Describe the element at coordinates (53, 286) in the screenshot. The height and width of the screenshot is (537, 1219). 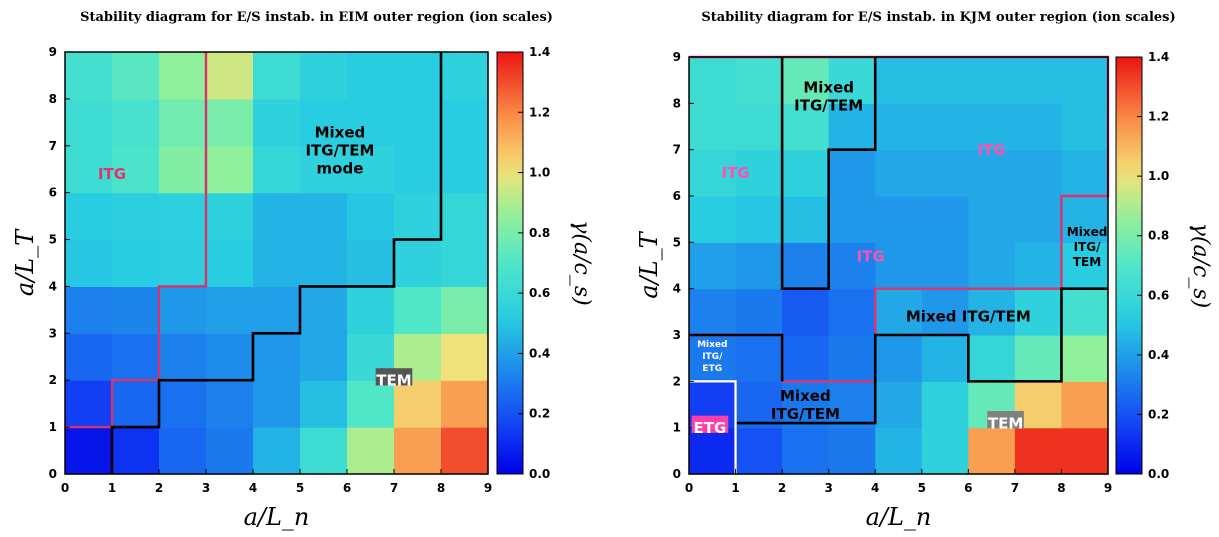
I see `y-tick-label: 4` at that location.